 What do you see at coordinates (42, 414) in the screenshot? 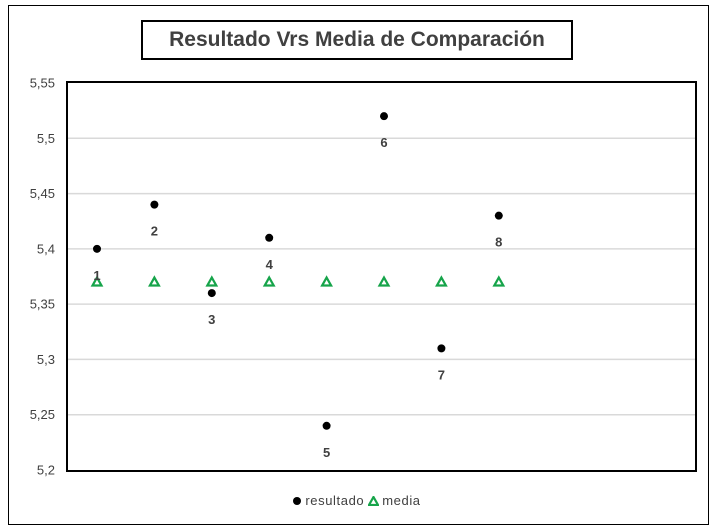
I see `y-tick-label: 5,25` at bounding box center [42, 414].